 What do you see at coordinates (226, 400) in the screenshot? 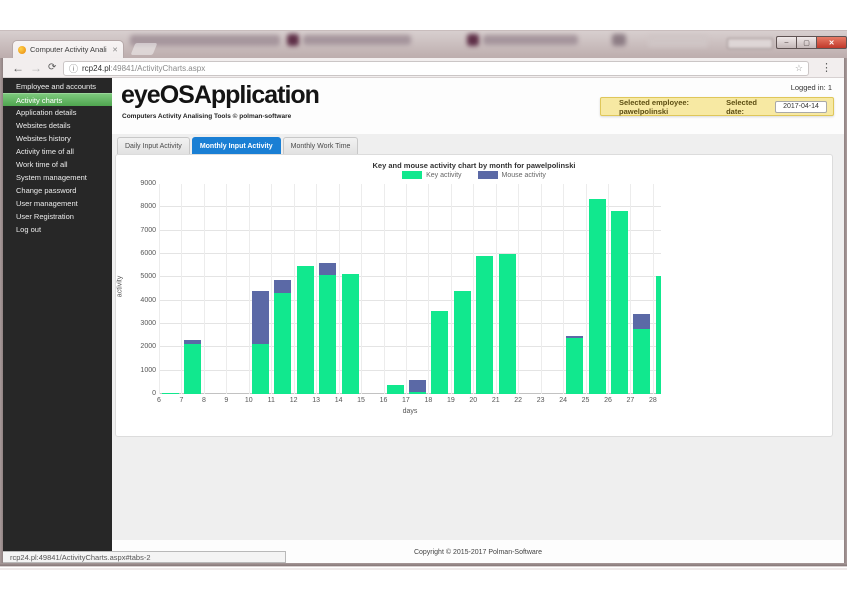
I see `x-tick-label: 9` at bounding box center [226, 400].